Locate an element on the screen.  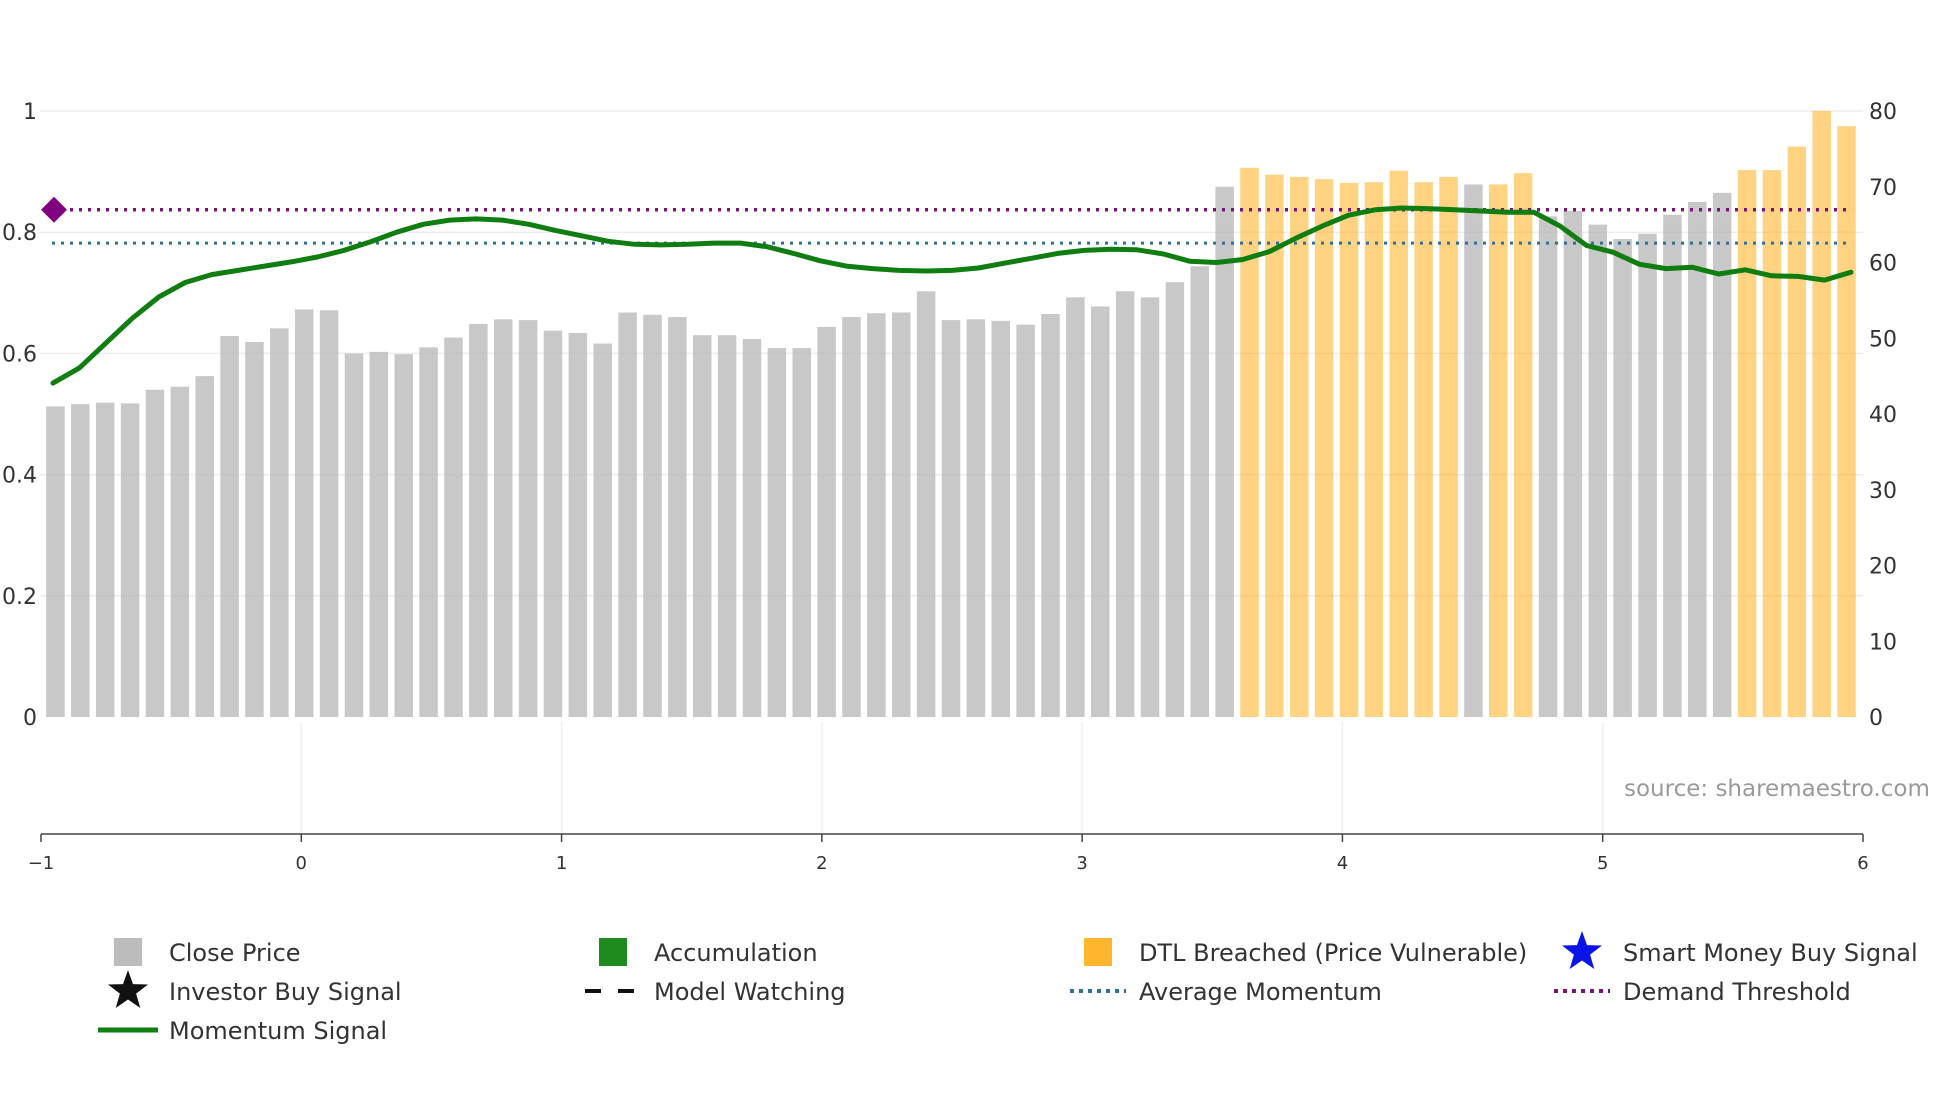
legend-label: DTL Breached (Price Vulnerable) is located at coordinates (1333, 953).